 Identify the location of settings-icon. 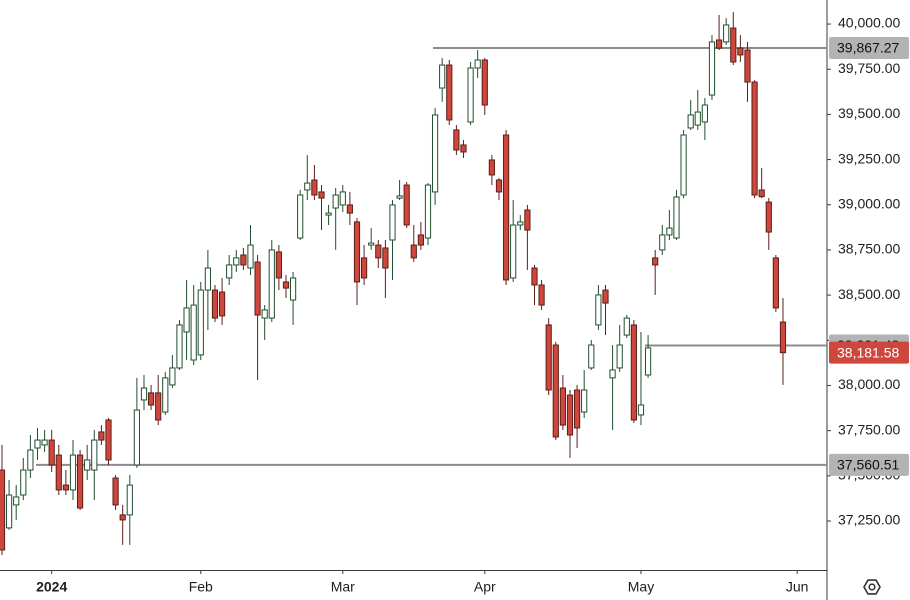
(872, 587).